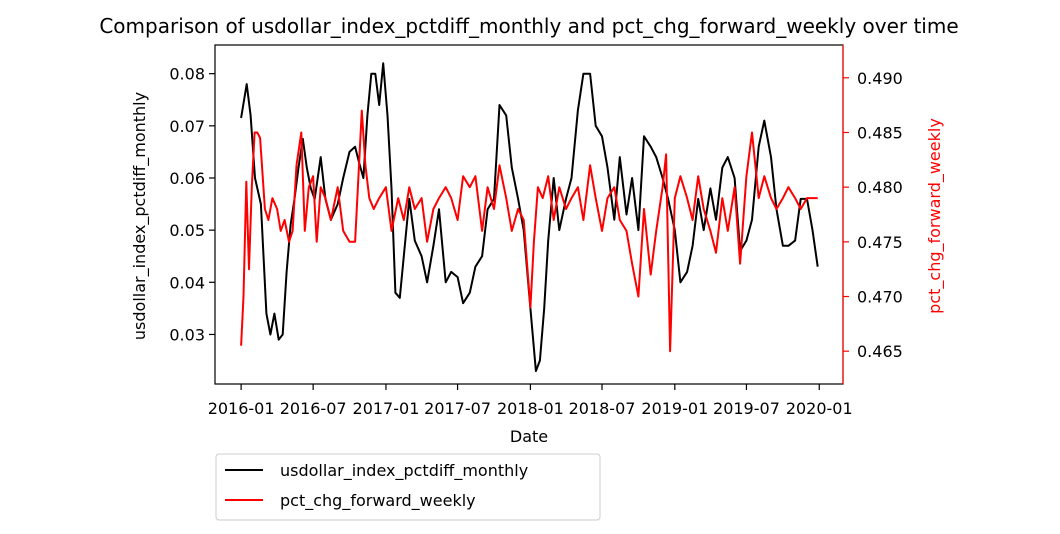 This screenshot has width=1060, height=534. What do you see at coordinates (872, 214) in the screenshot?
I see `right-y-axis: 0.465 0.470 0.475 0.480 0.485 0.490` at bounding box center [872, 214].